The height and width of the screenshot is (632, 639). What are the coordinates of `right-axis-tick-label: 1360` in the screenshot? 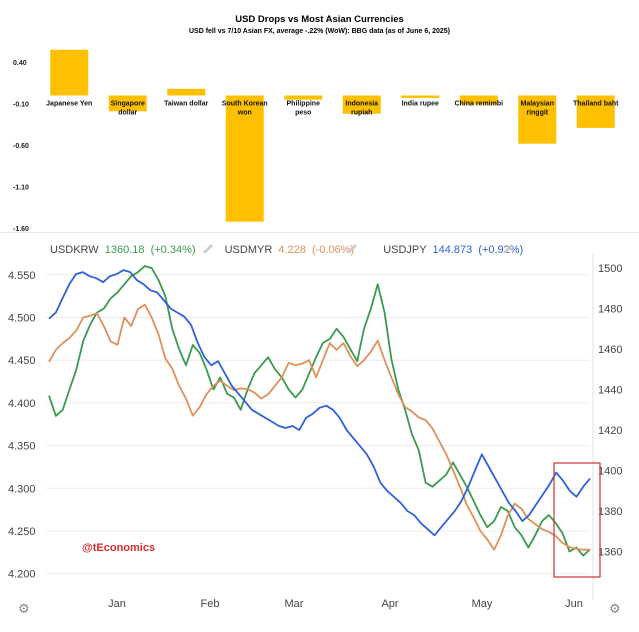 It's located at (610, 553).